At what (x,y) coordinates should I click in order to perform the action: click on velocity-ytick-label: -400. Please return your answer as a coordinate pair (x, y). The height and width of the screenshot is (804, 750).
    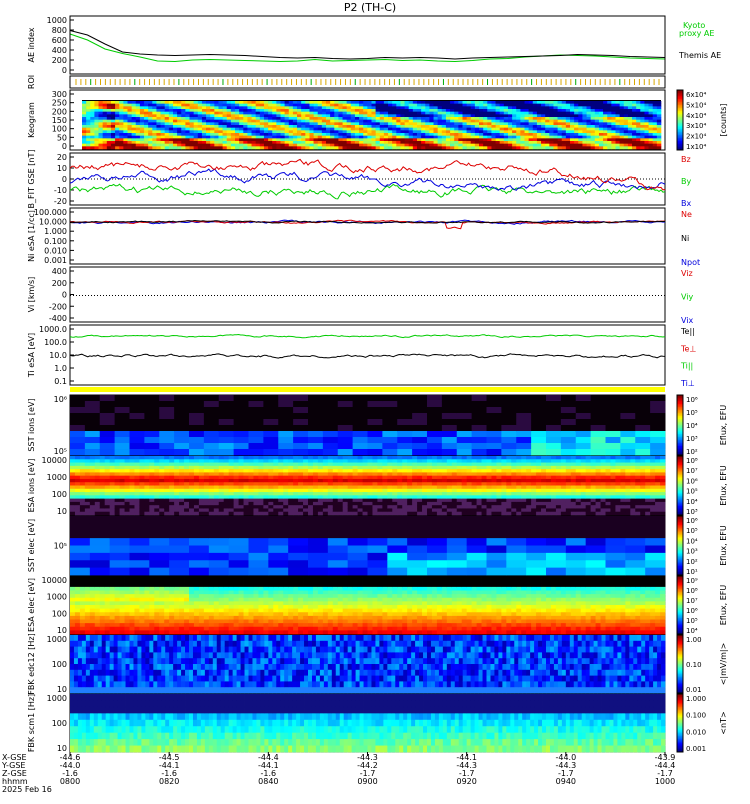
    Looking at the image, I should click on (58, 318).